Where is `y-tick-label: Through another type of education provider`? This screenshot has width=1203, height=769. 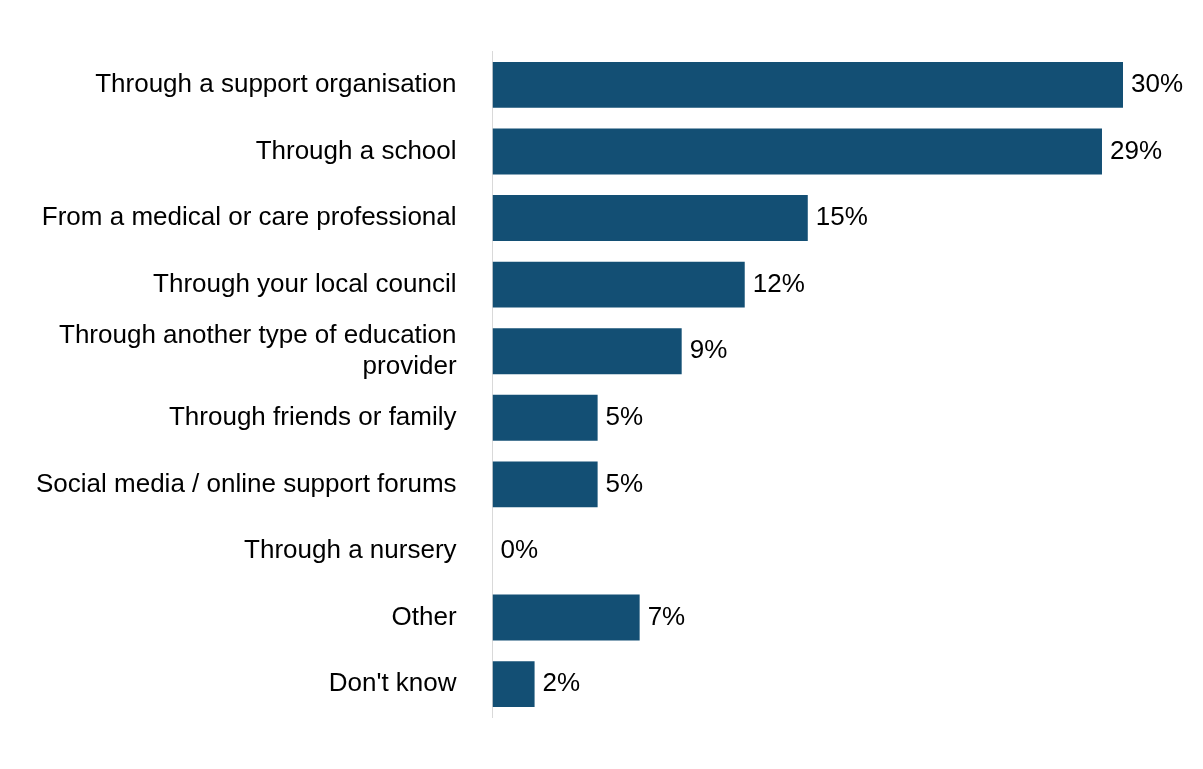
y-tick-label: Through another type of education provider is located at coordinates (258, 349).